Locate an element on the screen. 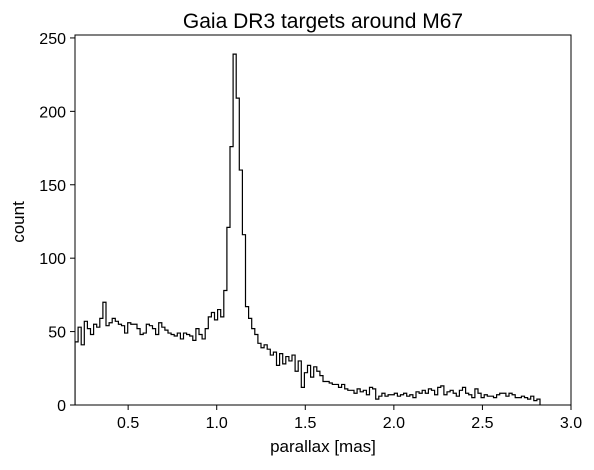 The height and width of the screenshot is (470, 594). y-tick-label: 200 is located at coordinates (52, 112).